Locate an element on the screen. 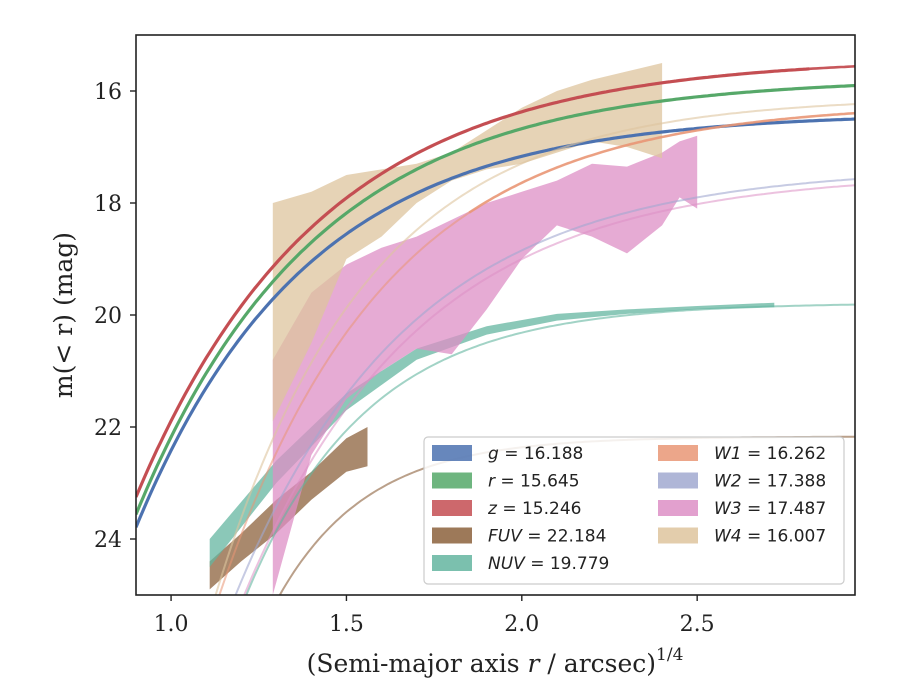  x-axis-label-tail: / arcsec) is located at coordinates (597, 663).